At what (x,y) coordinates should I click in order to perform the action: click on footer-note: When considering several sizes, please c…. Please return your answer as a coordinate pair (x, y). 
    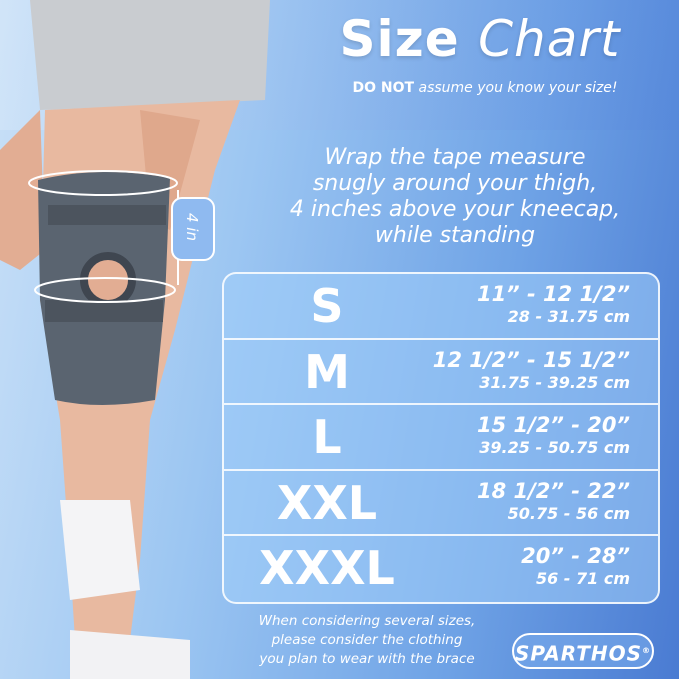
    Looking at the image, I should click on (367, 640).